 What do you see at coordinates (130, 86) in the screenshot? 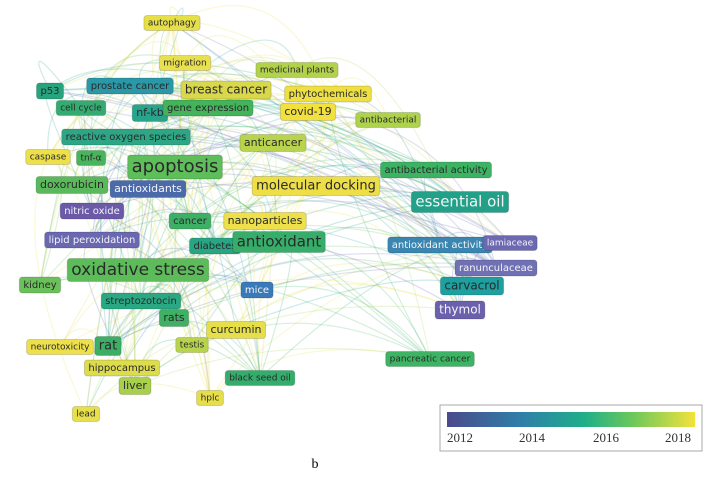
I see `node-label: prostate cancer` at bounding box center [130, 86].